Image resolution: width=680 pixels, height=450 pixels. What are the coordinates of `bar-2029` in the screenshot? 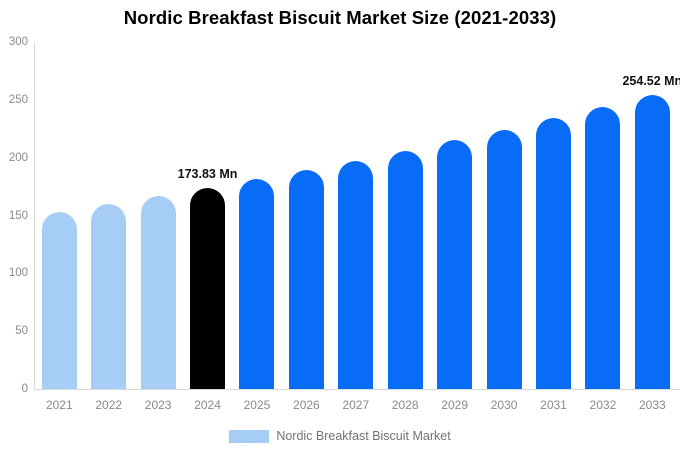 It's located at (455, 264).